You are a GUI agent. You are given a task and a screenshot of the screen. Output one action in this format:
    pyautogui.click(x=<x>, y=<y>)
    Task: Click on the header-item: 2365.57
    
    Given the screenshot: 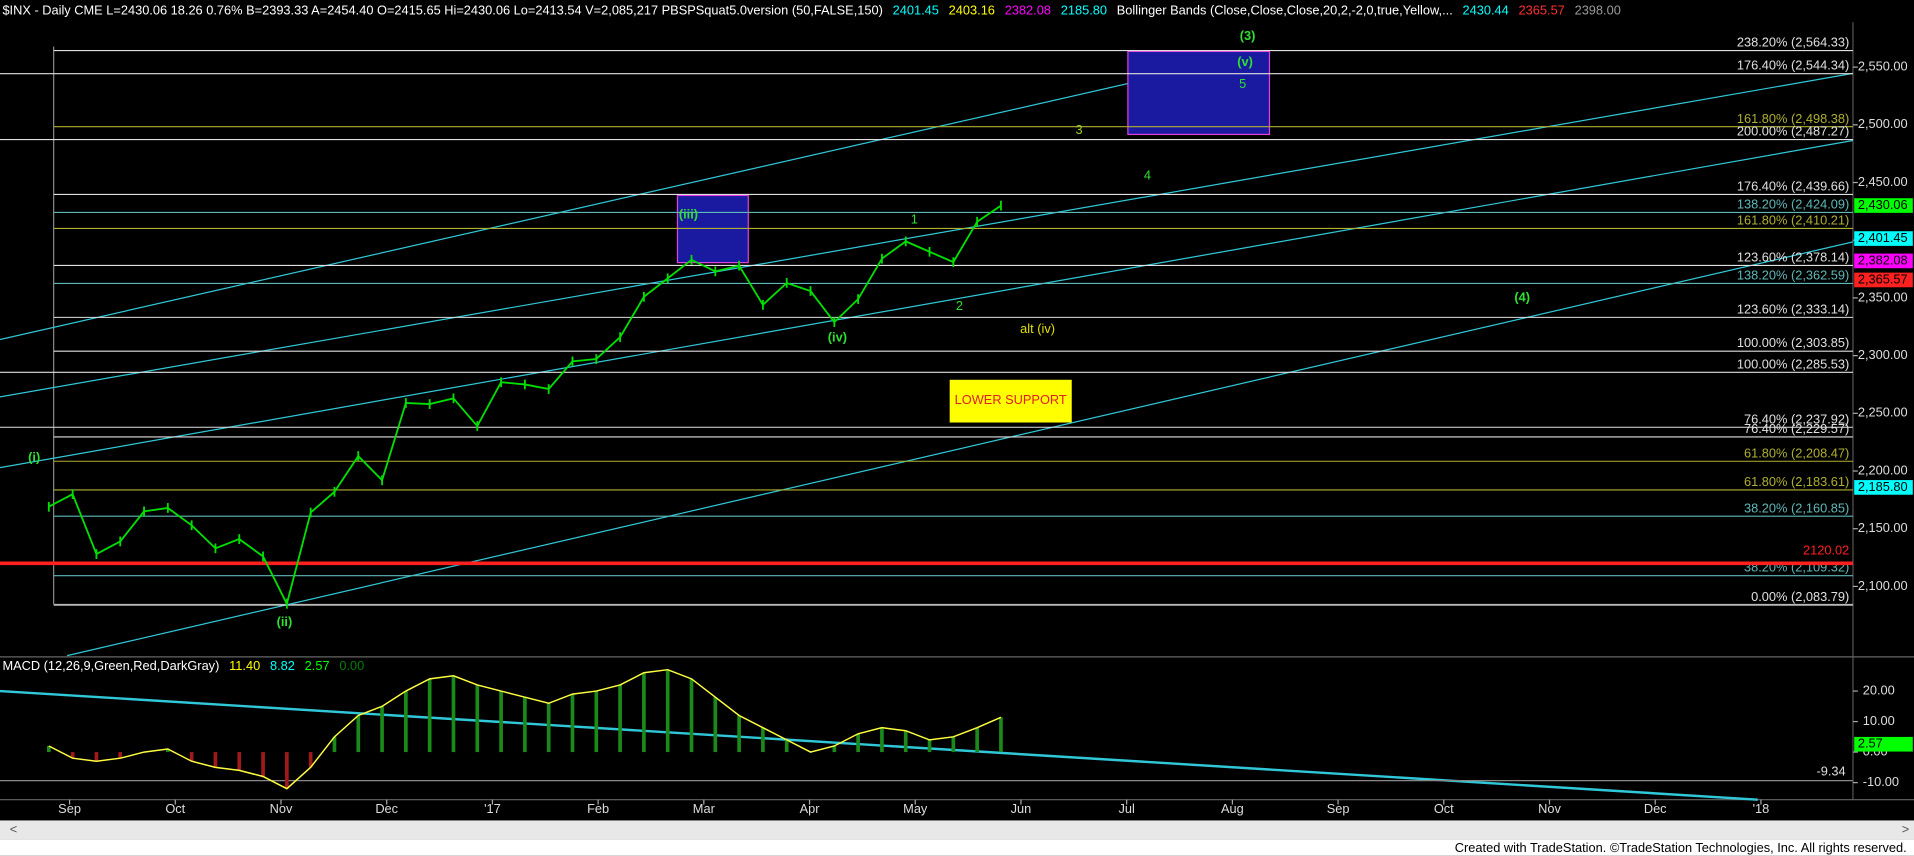 What is the action you would take?
    pyautogui.click(x=1542, y=10)
    